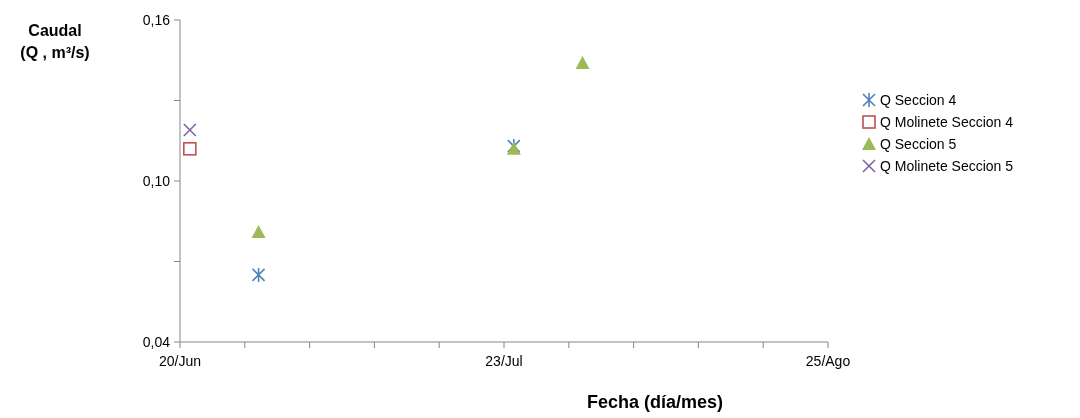 The width and height of the screenshot is (1080, 418). I want to click on y-tick-label: 0,04, so click(156, 341).